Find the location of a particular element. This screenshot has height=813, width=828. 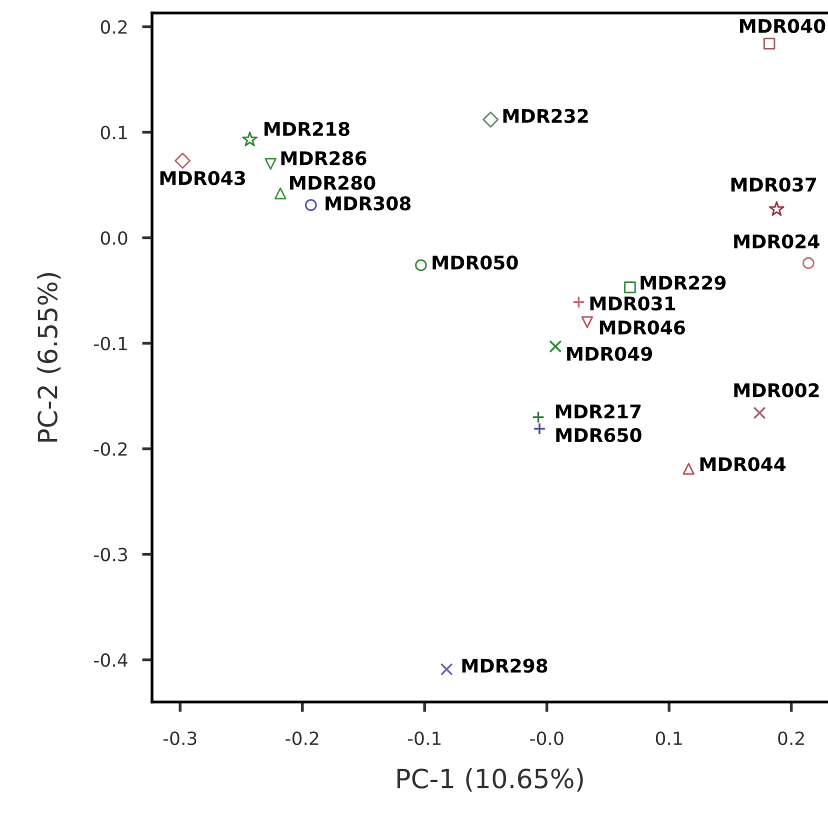

y-tick-label: 0.0 is located at coordinates (114, 238).